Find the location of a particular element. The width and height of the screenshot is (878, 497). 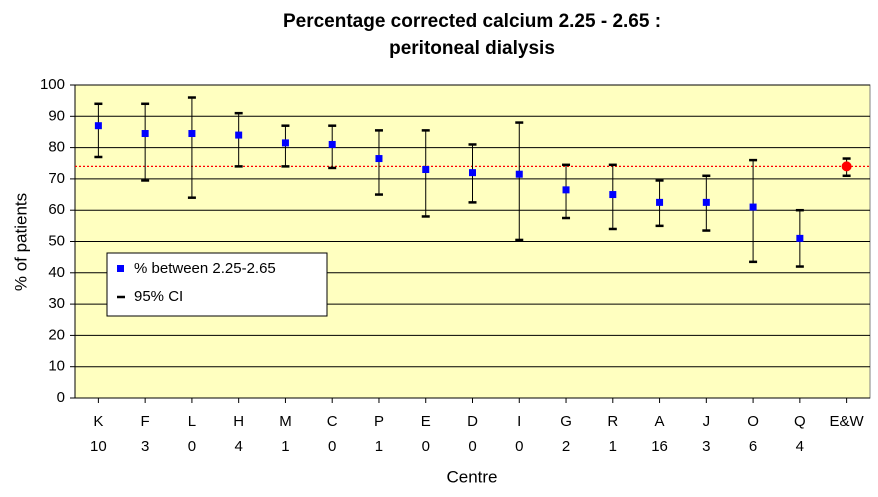

legend-label: % between 2.25-2.65 is located at coordinates (205, 268).